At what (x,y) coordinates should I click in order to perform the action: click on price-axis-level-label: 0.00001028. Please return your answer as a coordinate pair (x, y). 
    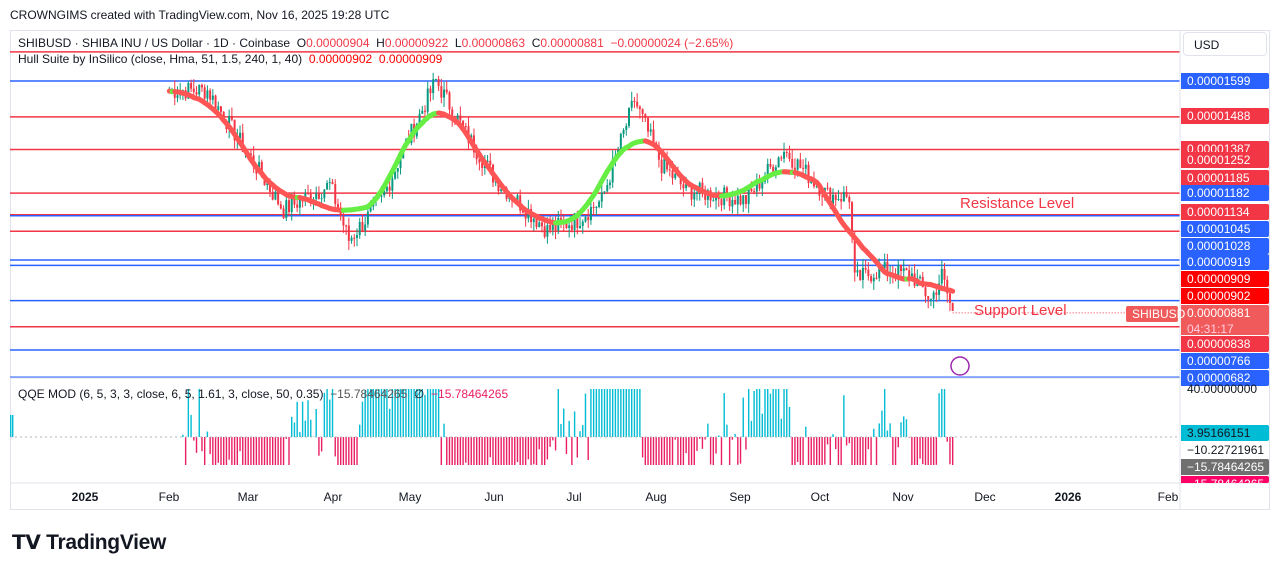
    Looking at the image, I should click on (1225, 246).